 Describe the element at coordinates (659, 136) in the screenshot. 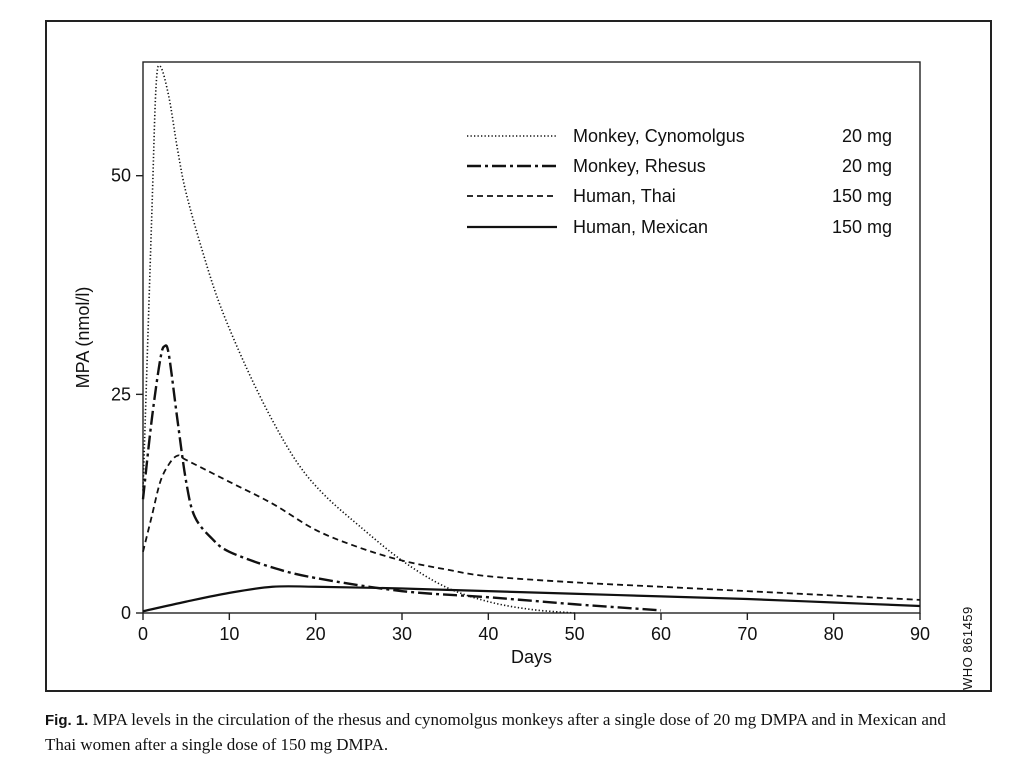

I see `legend-label-monkey-cynomolgus: Monkey, Cynomolgus` at that location.